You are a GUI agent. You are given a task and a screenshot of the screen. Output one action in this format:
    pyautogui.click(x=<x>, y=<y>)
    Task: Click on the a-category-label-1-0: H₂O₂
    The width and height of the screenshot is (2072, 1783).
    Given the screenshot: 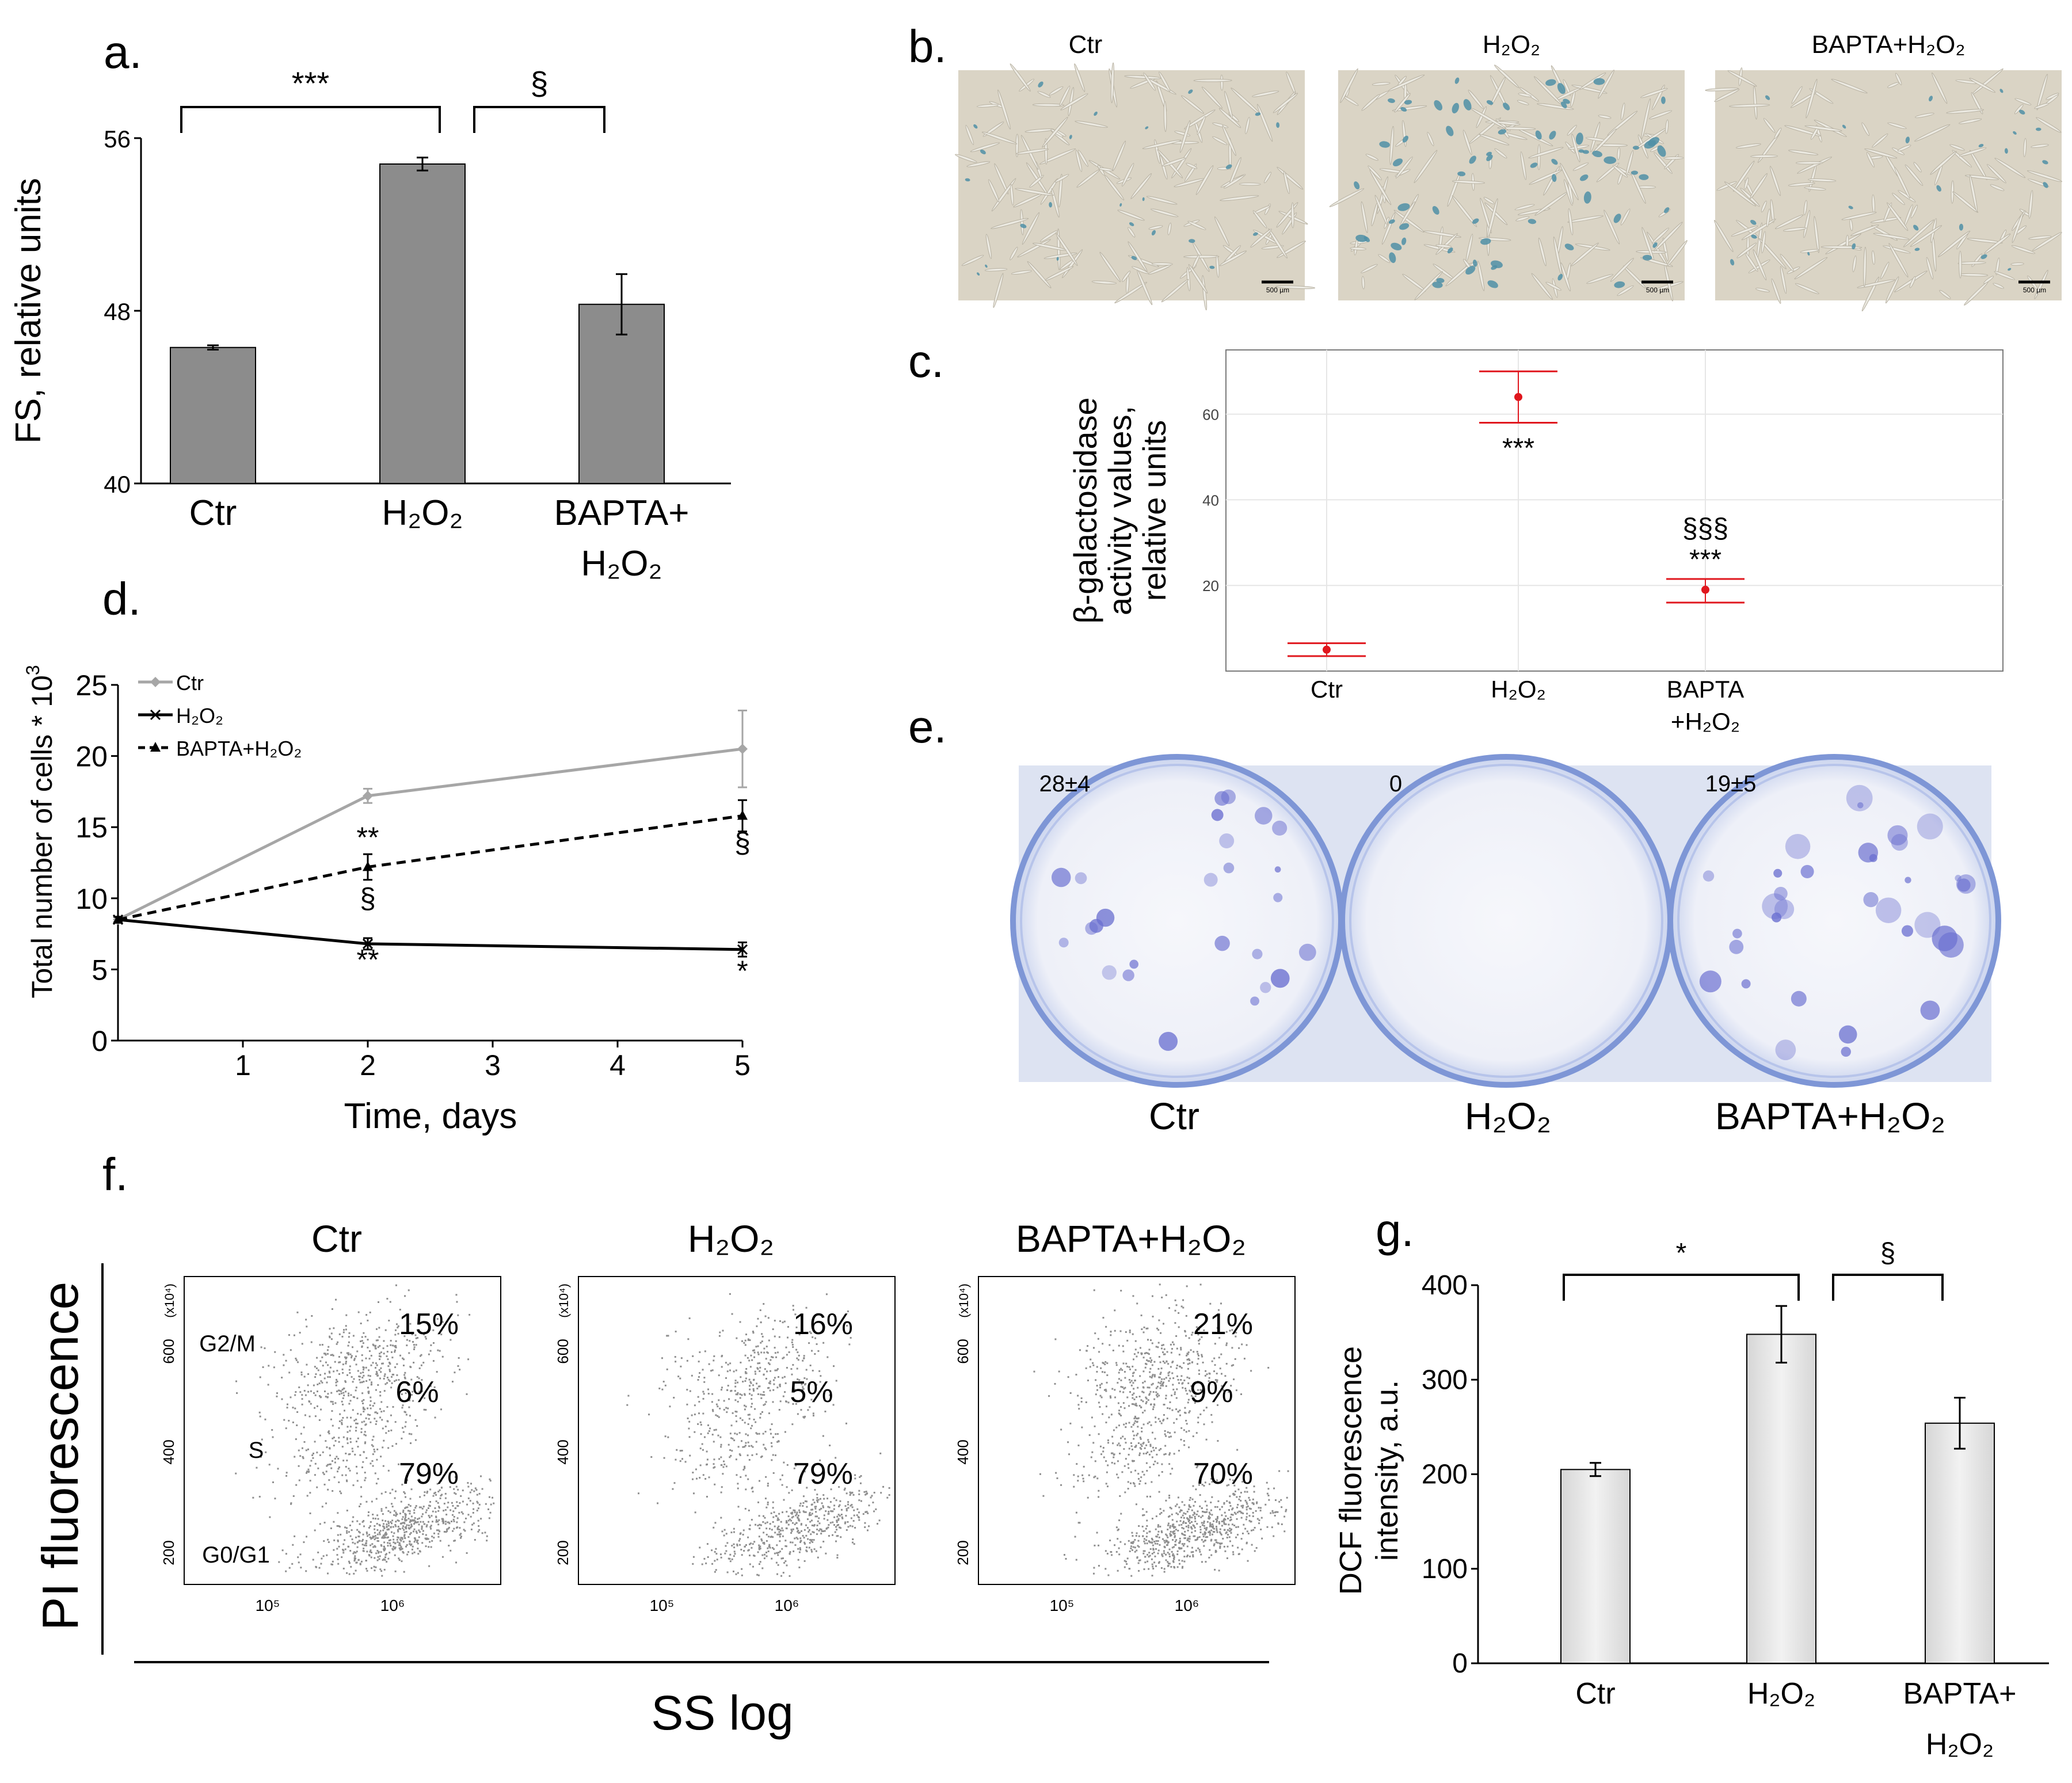 What is the action you would take?
    pyautogui.click(x=423, y=513)
    